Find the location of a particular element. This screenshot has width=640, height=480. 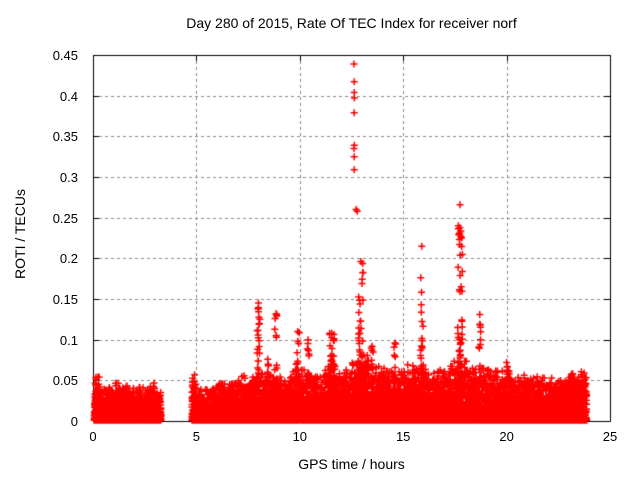

y-tick-label-0.1: 0.1 is located at coordinates (68, 340).